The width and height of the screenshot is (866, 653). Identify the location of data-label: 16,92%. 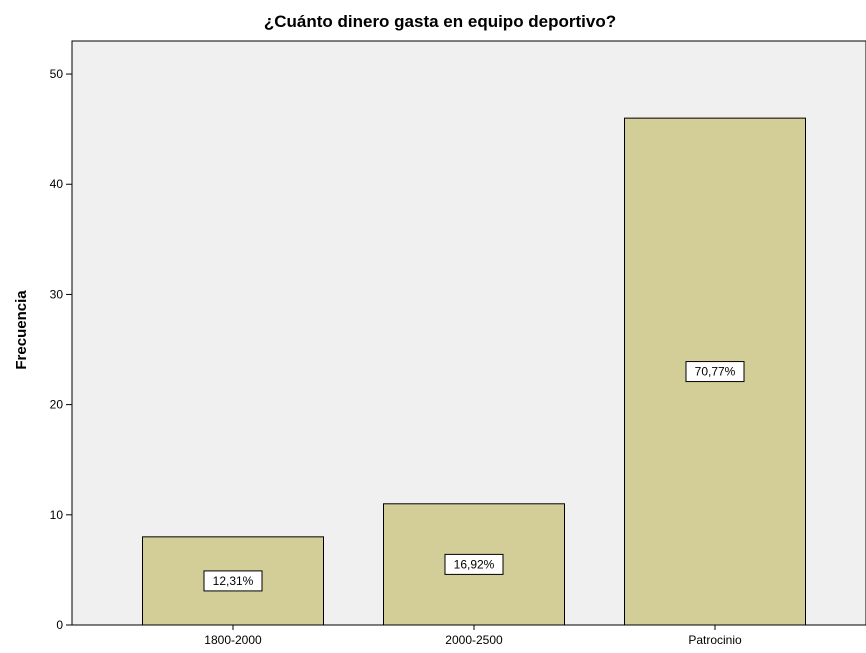
(474, 564).